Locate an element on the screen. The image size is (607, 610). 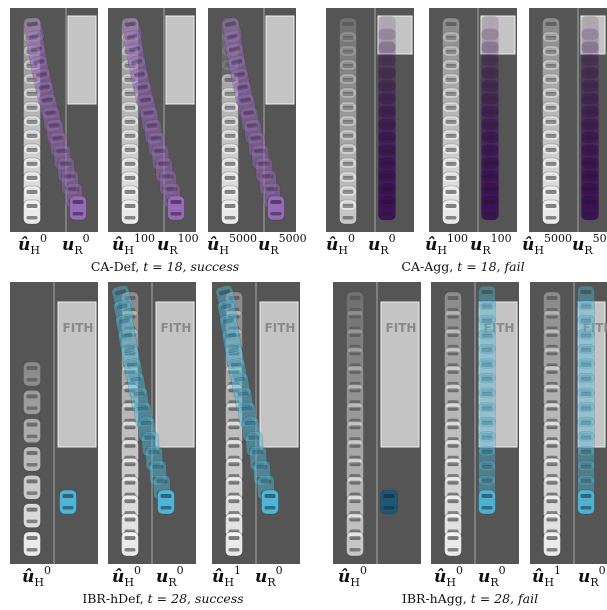
caption-ibr-hagg: IBR-hAgg, t = 28, fail is located at coordinates (470, 598).